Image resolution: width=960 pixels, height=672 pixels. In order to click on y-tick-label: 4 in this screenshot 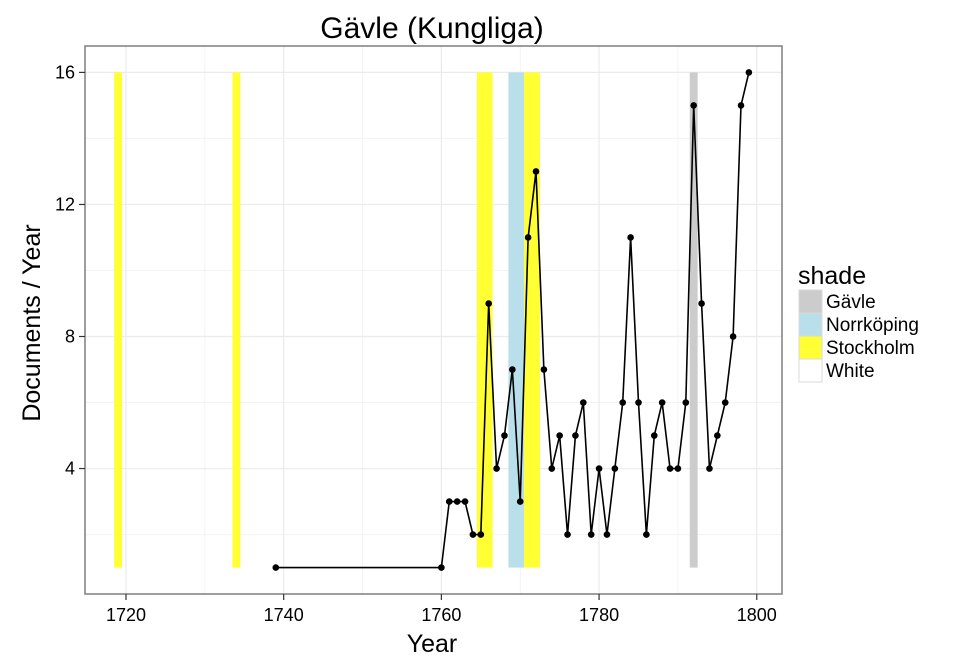, I will do `click(70, 469)`.